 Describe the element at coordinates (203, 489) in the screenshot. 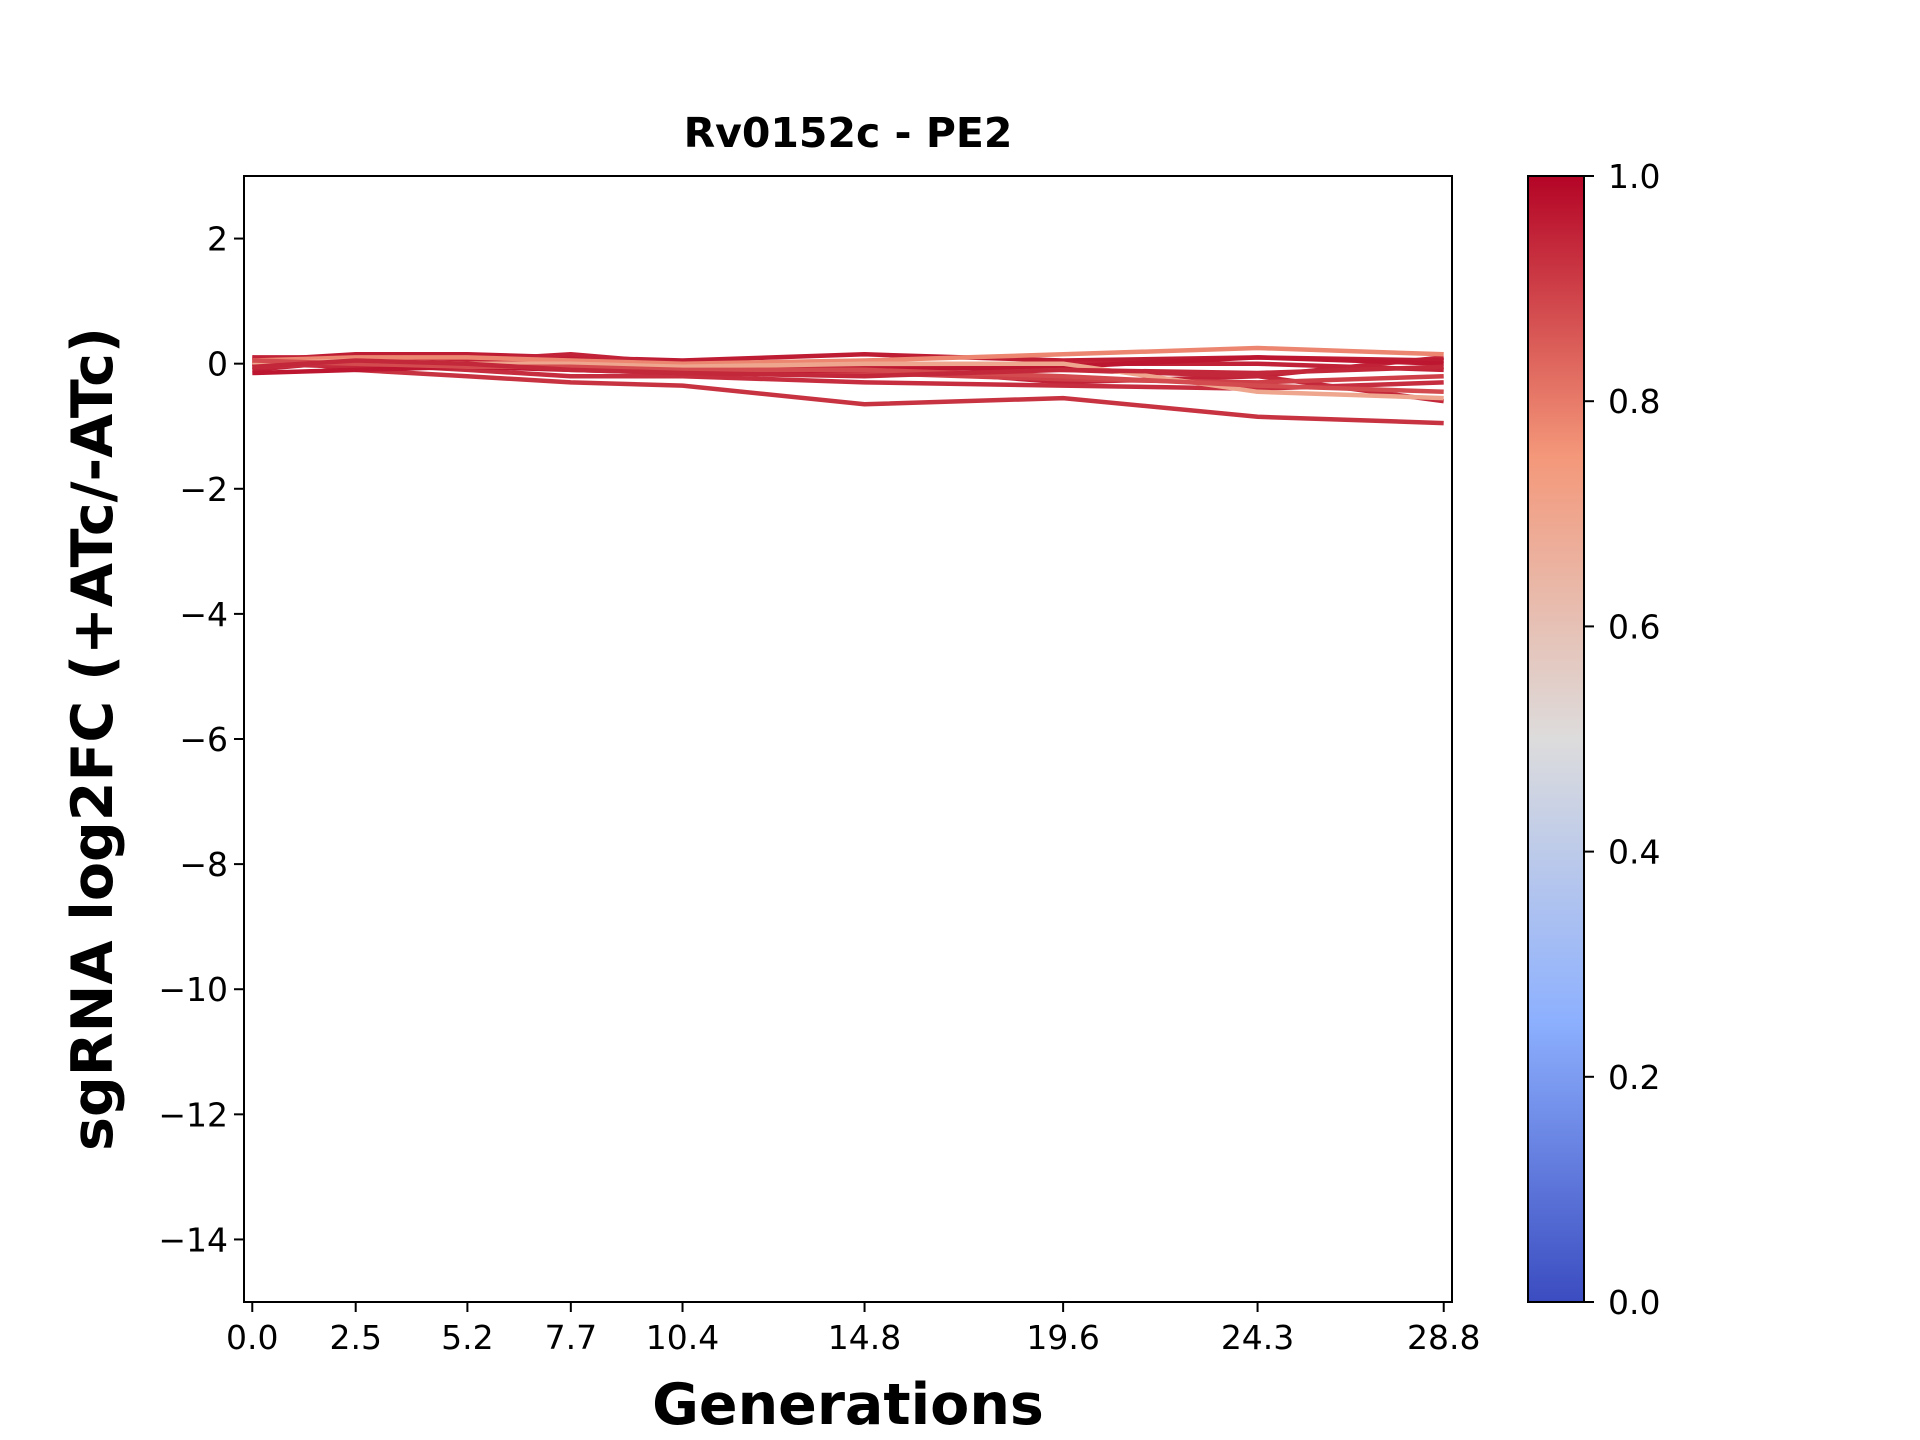

I see `y-tick-label: −2` at that location.